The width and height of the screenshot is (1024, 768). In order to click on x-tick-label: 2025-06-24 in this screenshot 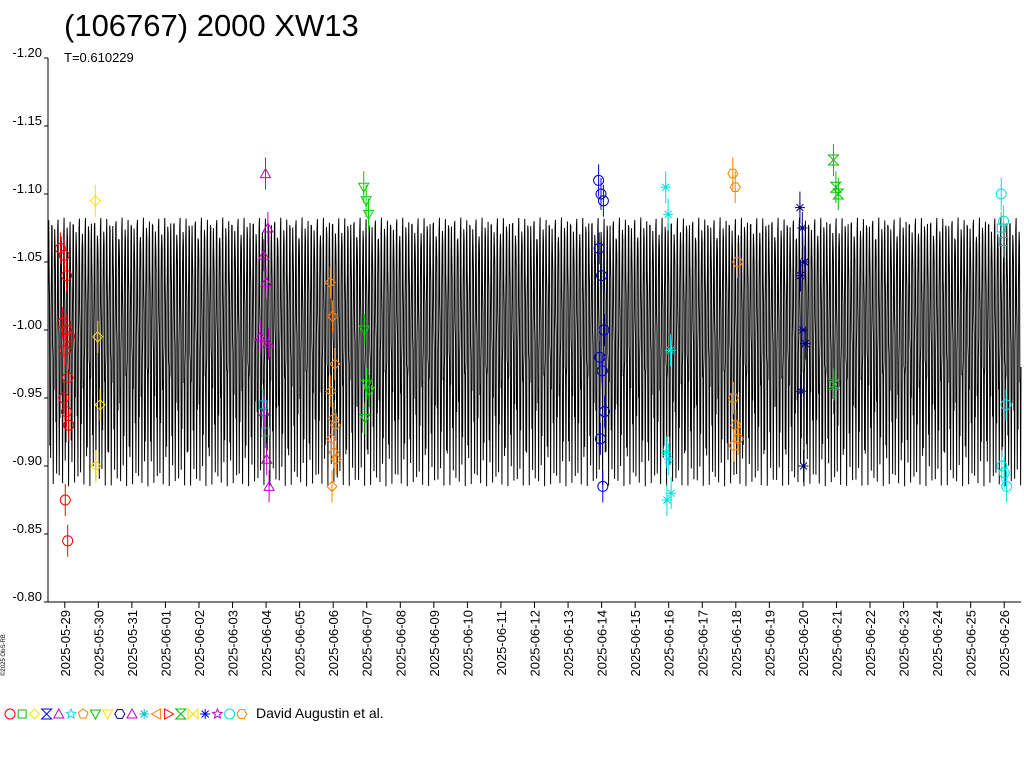, I will do `click(937, 643)`.